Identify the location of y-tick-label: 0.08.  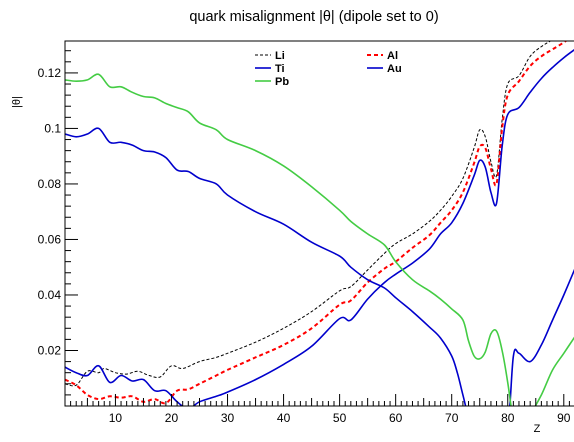
(50, 184).